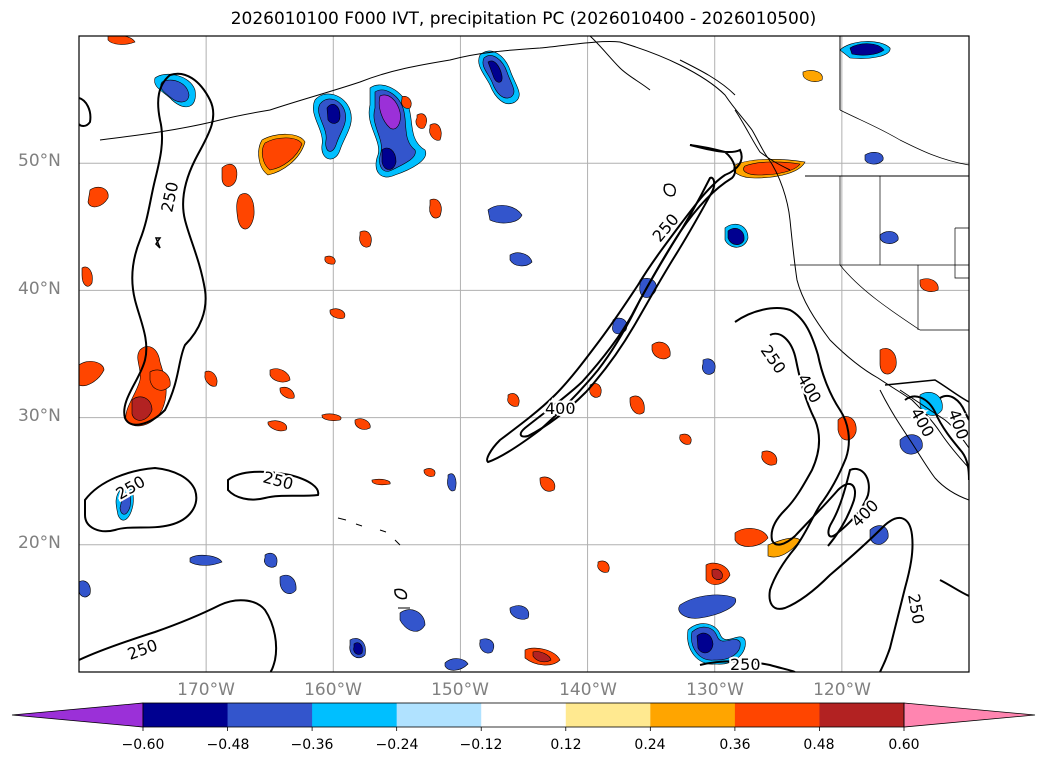  Describe the element at coordinates (39, 289) in the screenshot. I see `lat-label-40n: 40°N` at that location.